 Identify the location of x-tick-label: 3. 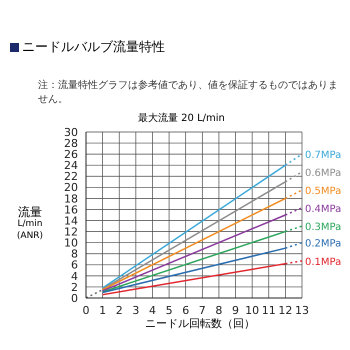
(136, 310).